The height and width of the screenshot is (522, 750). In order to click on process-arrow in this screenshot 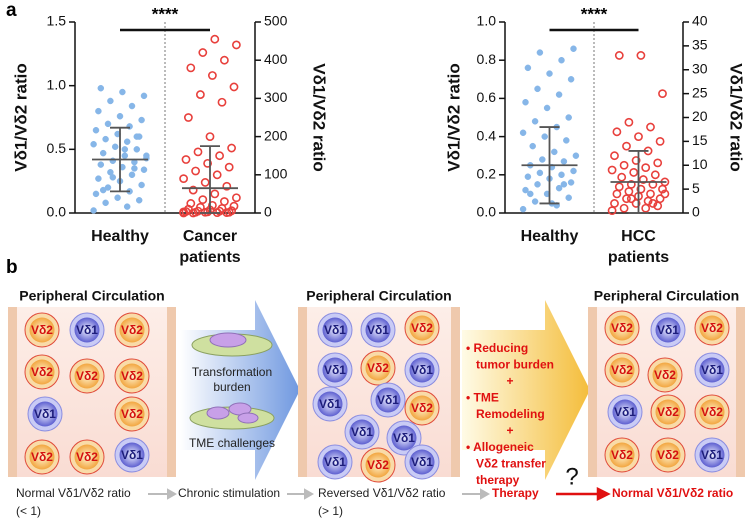, I will do `click(526, 390)`.